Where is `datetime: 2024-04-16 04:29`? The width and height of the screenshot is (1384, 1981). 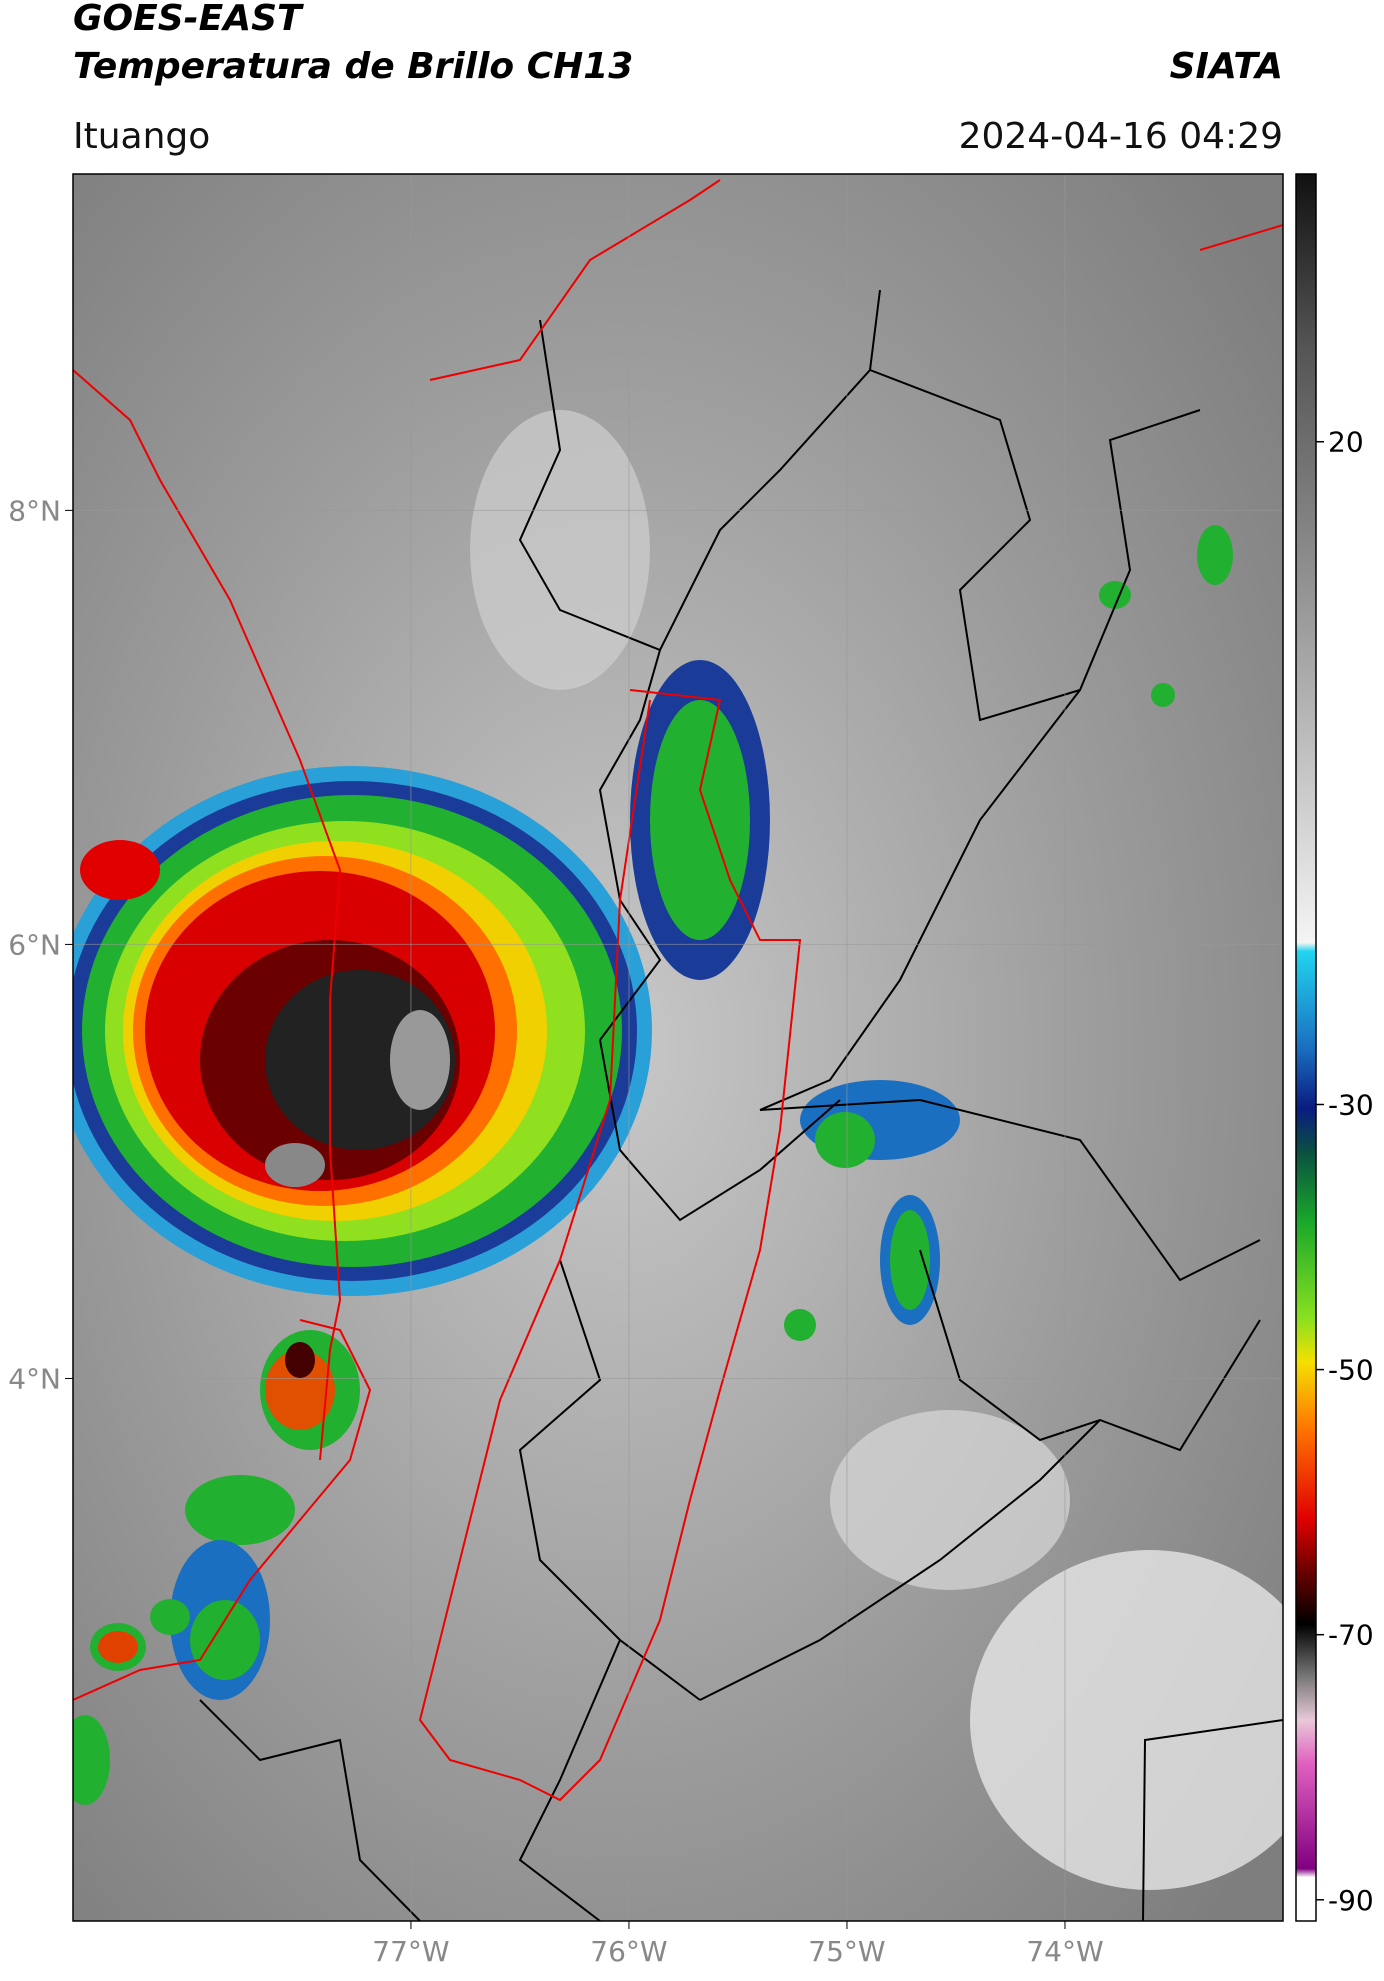
datetime: 2024-04-16 04:29 is located at coordinates (1121, 136).